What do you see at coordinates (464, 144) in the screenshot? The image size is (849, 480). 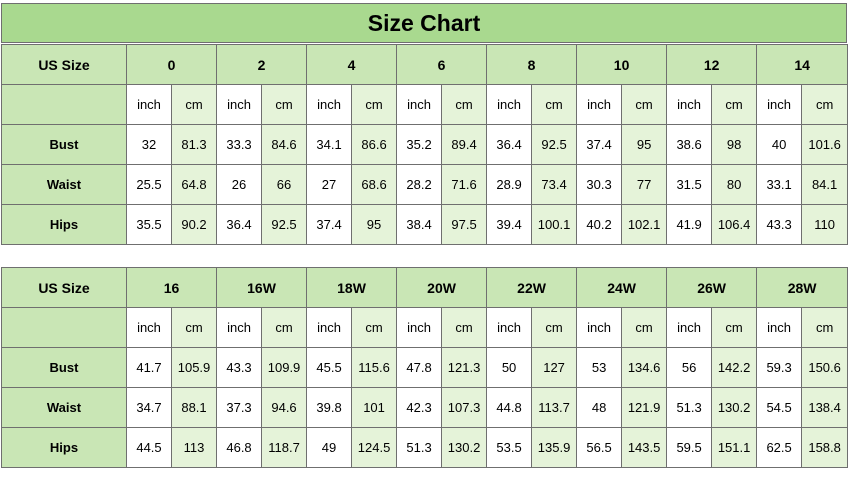 I see `value-cm: 89.4` at bounding box center [464, 144].